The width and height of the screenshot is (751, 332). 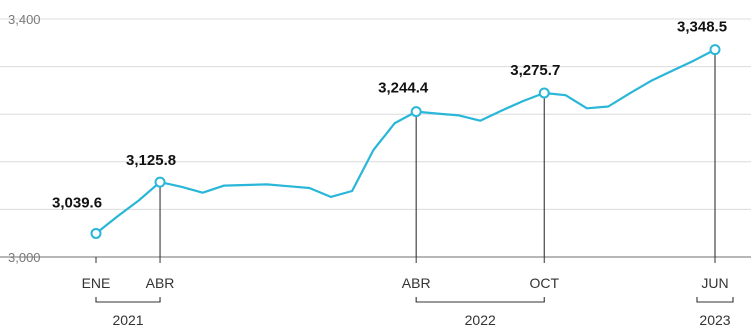 I want to click on data-label: 3,275.7, so click(x=535, y=70).